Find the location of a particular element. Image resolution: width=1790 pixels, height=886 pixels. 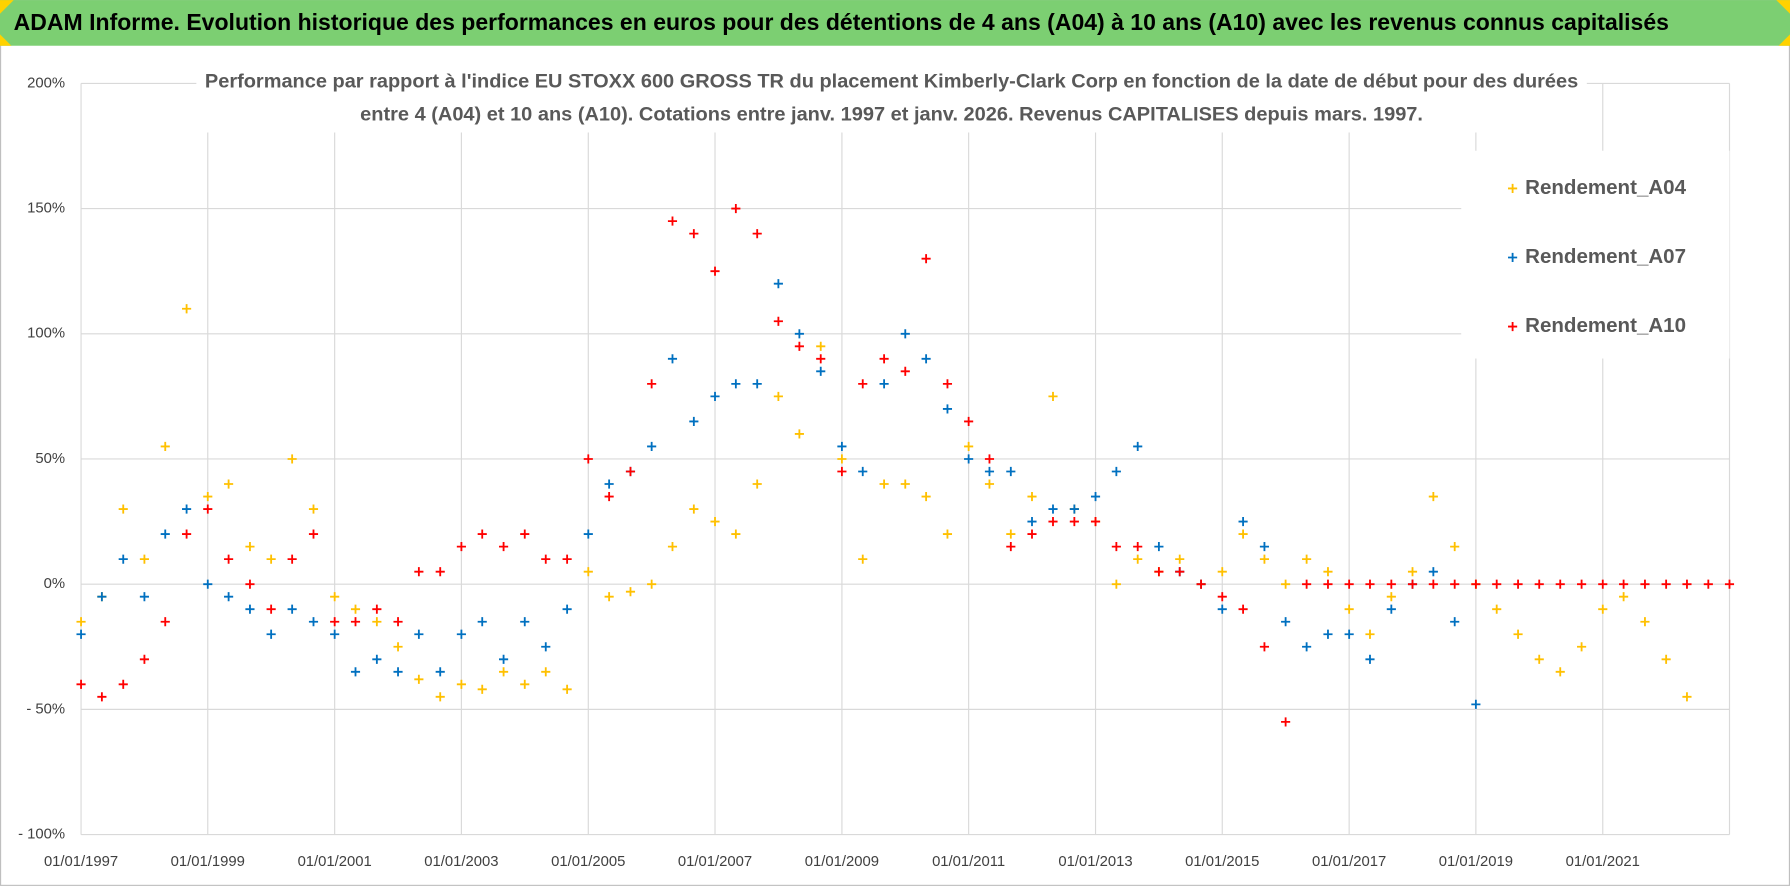

y-tick-label: 200% is located at coordinates (46, 83).